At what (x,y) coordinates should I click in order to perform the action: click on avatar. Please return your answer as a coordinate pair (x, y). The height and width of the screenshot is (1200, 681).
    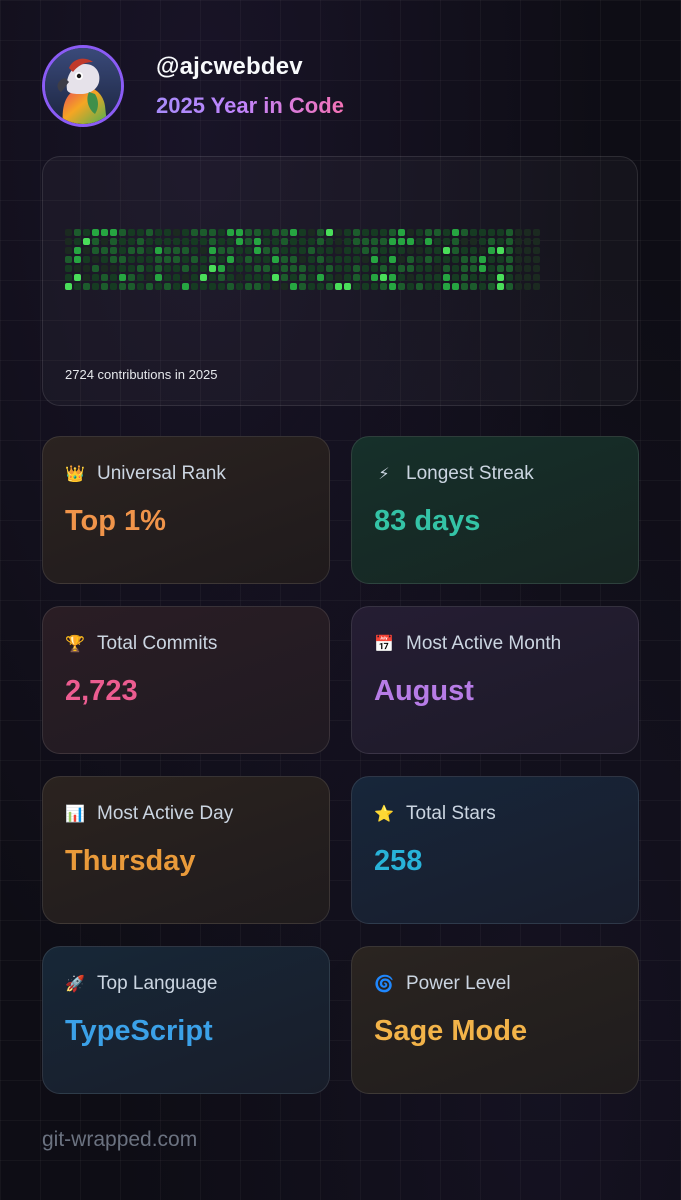
    Looking at the image, I should click on (83, 86).